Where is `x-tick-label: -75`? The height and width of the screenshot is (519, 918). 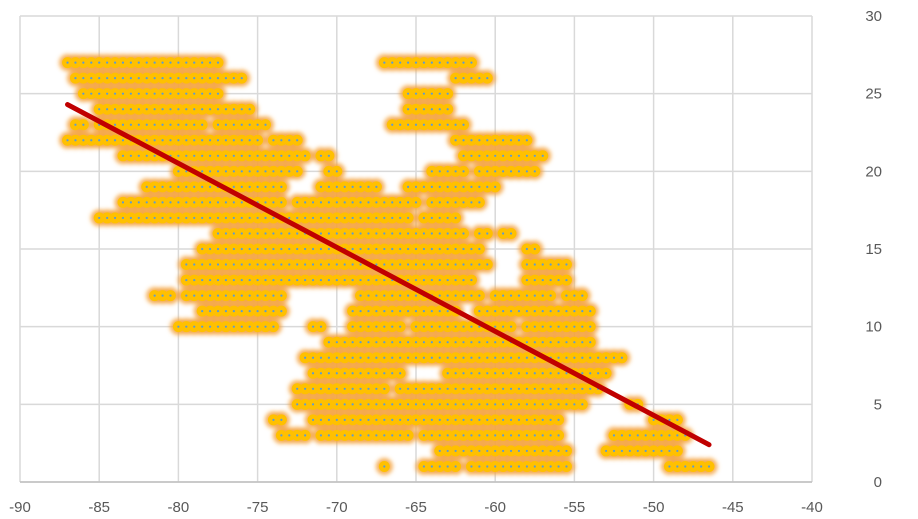
x-tick-label: -75 is located at coordinates (258, 507).